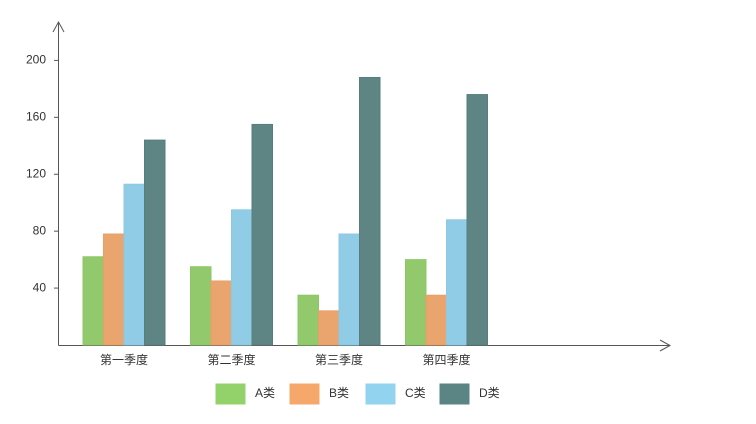 This screenshot has width=756, height=424. Describe the element at coordinates (446, 359) in the screenshot. I see `x-tick-label: 第四季度` at that location.